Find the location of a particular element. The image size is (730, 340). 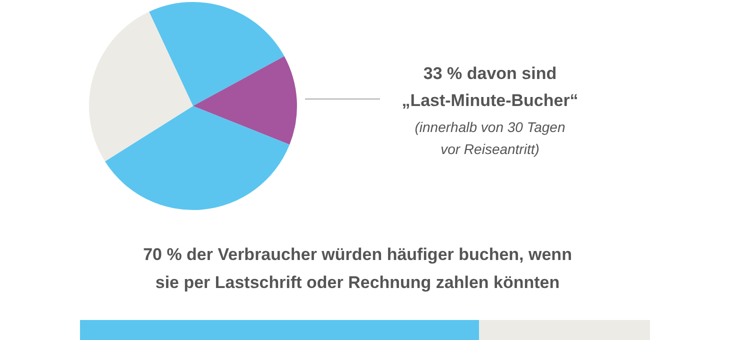

chart-title: 70 % der Verbraucher würden häufiger buchen, wenn sie per Lastschrift oder Rechnung zahlen könnten is located at coordinates (357, 268).